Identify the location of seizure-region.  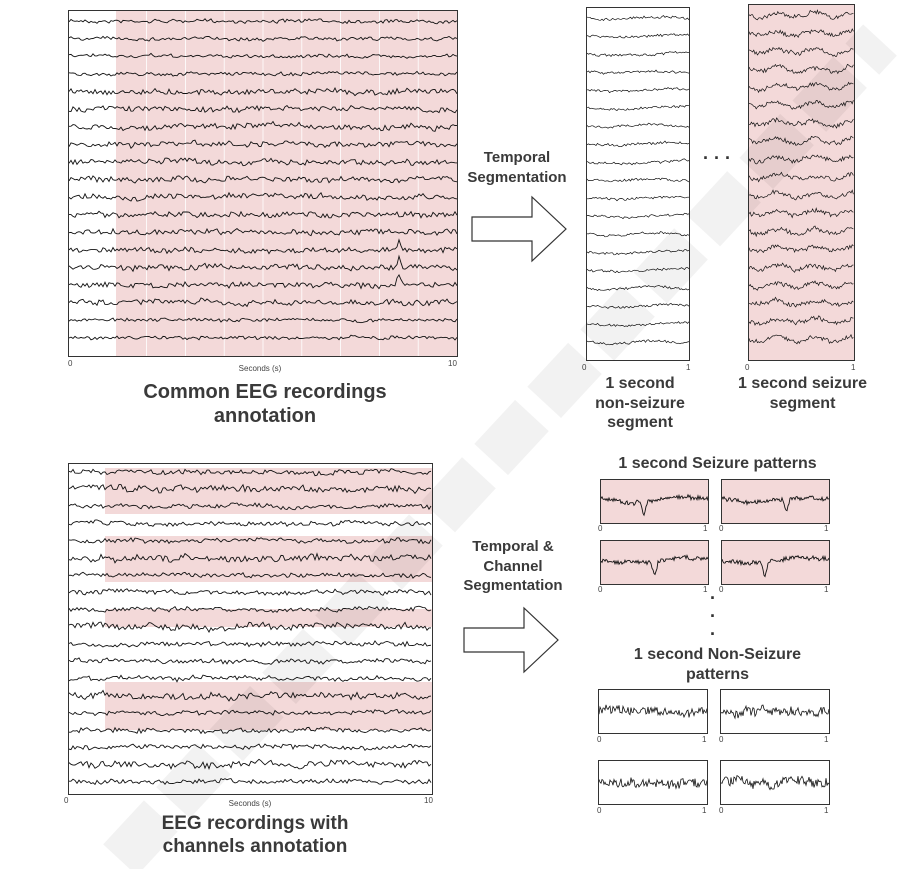
(286, 183).